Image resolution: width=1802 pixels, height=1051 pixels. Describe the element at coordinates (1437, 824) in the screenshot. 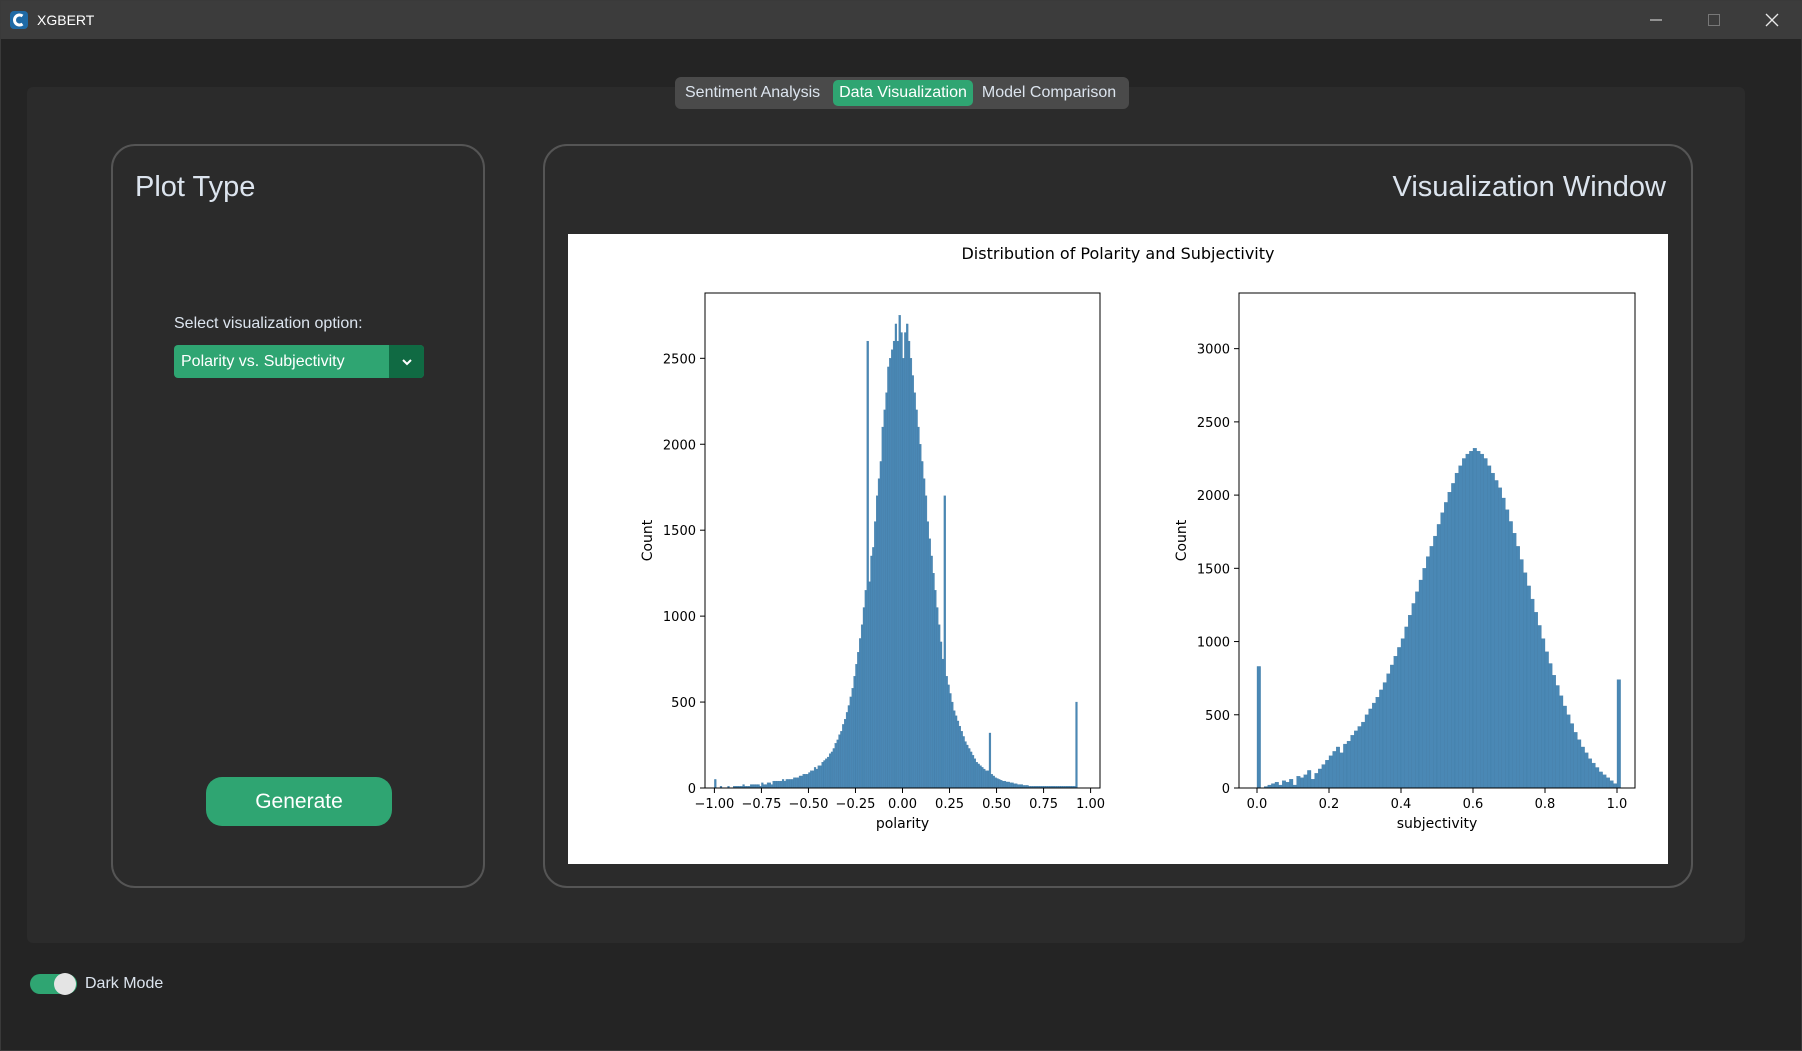

I see `x-axis-label: subjectivity` at that location.